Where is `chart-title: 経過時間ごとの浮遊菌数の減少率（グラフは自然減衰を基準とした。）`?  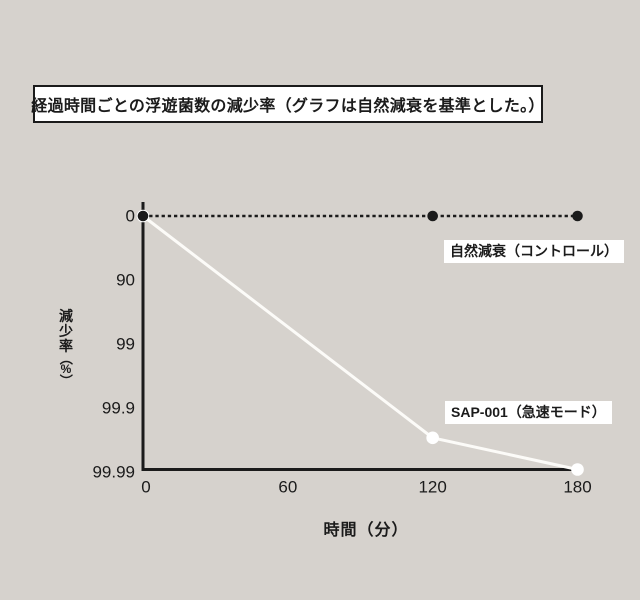 chart-title: 経過時間ごとの浮遊菌数の減少率（グラフは自然減衰を基準とした。） is located at coordinates (287, 104).